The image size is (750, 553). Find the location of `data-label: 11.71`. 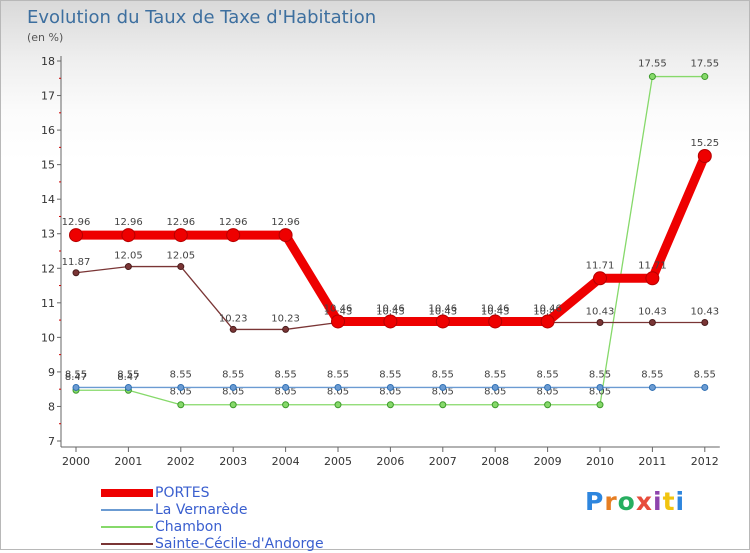

data-label: 11.71 is located at coordinates (652, 265).